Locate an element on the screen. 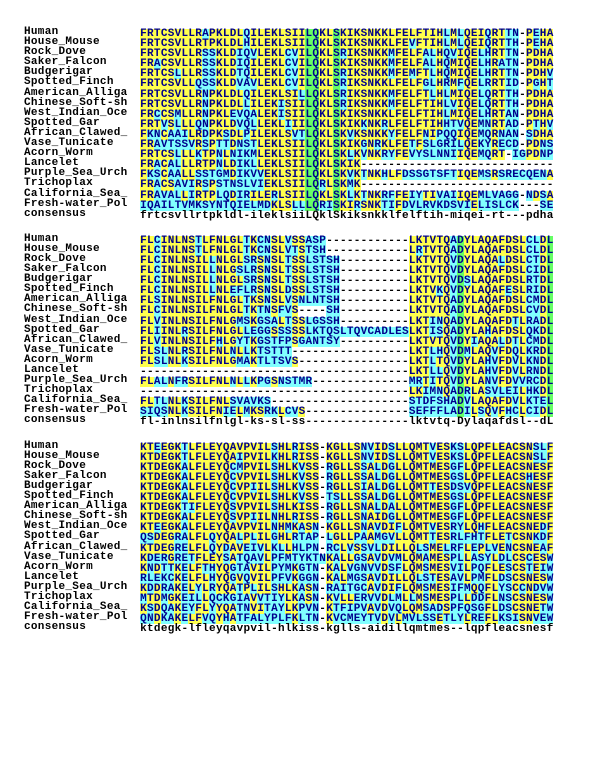 The image size is (600, 776). species-label: Chinese_Soft-sh is located at coordinates (76, 102).